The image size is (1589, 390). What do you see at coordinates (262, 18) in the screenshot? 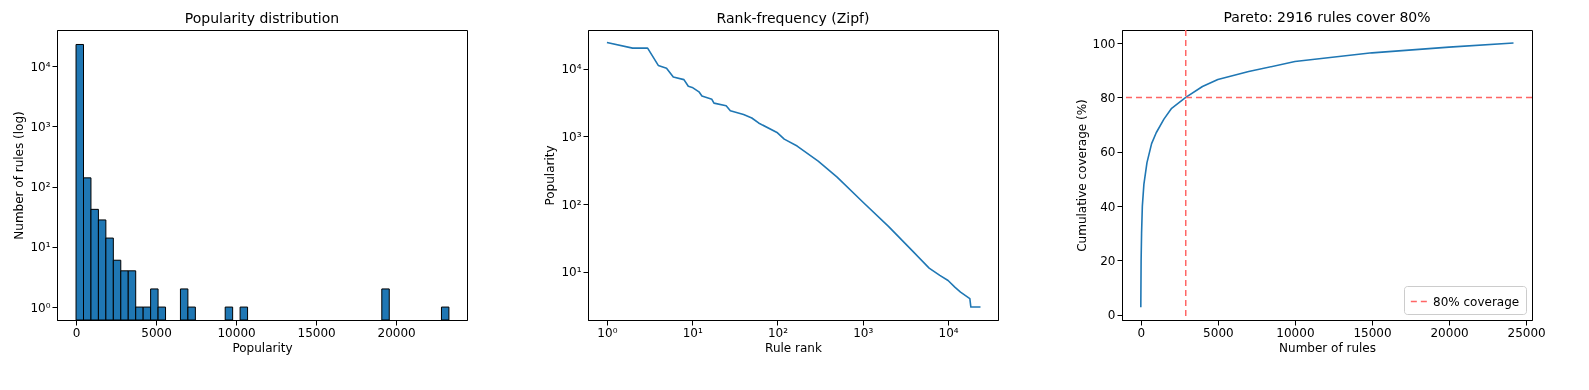
I see `chart-title: Popularity distribution` at bounding box center [262, 18].